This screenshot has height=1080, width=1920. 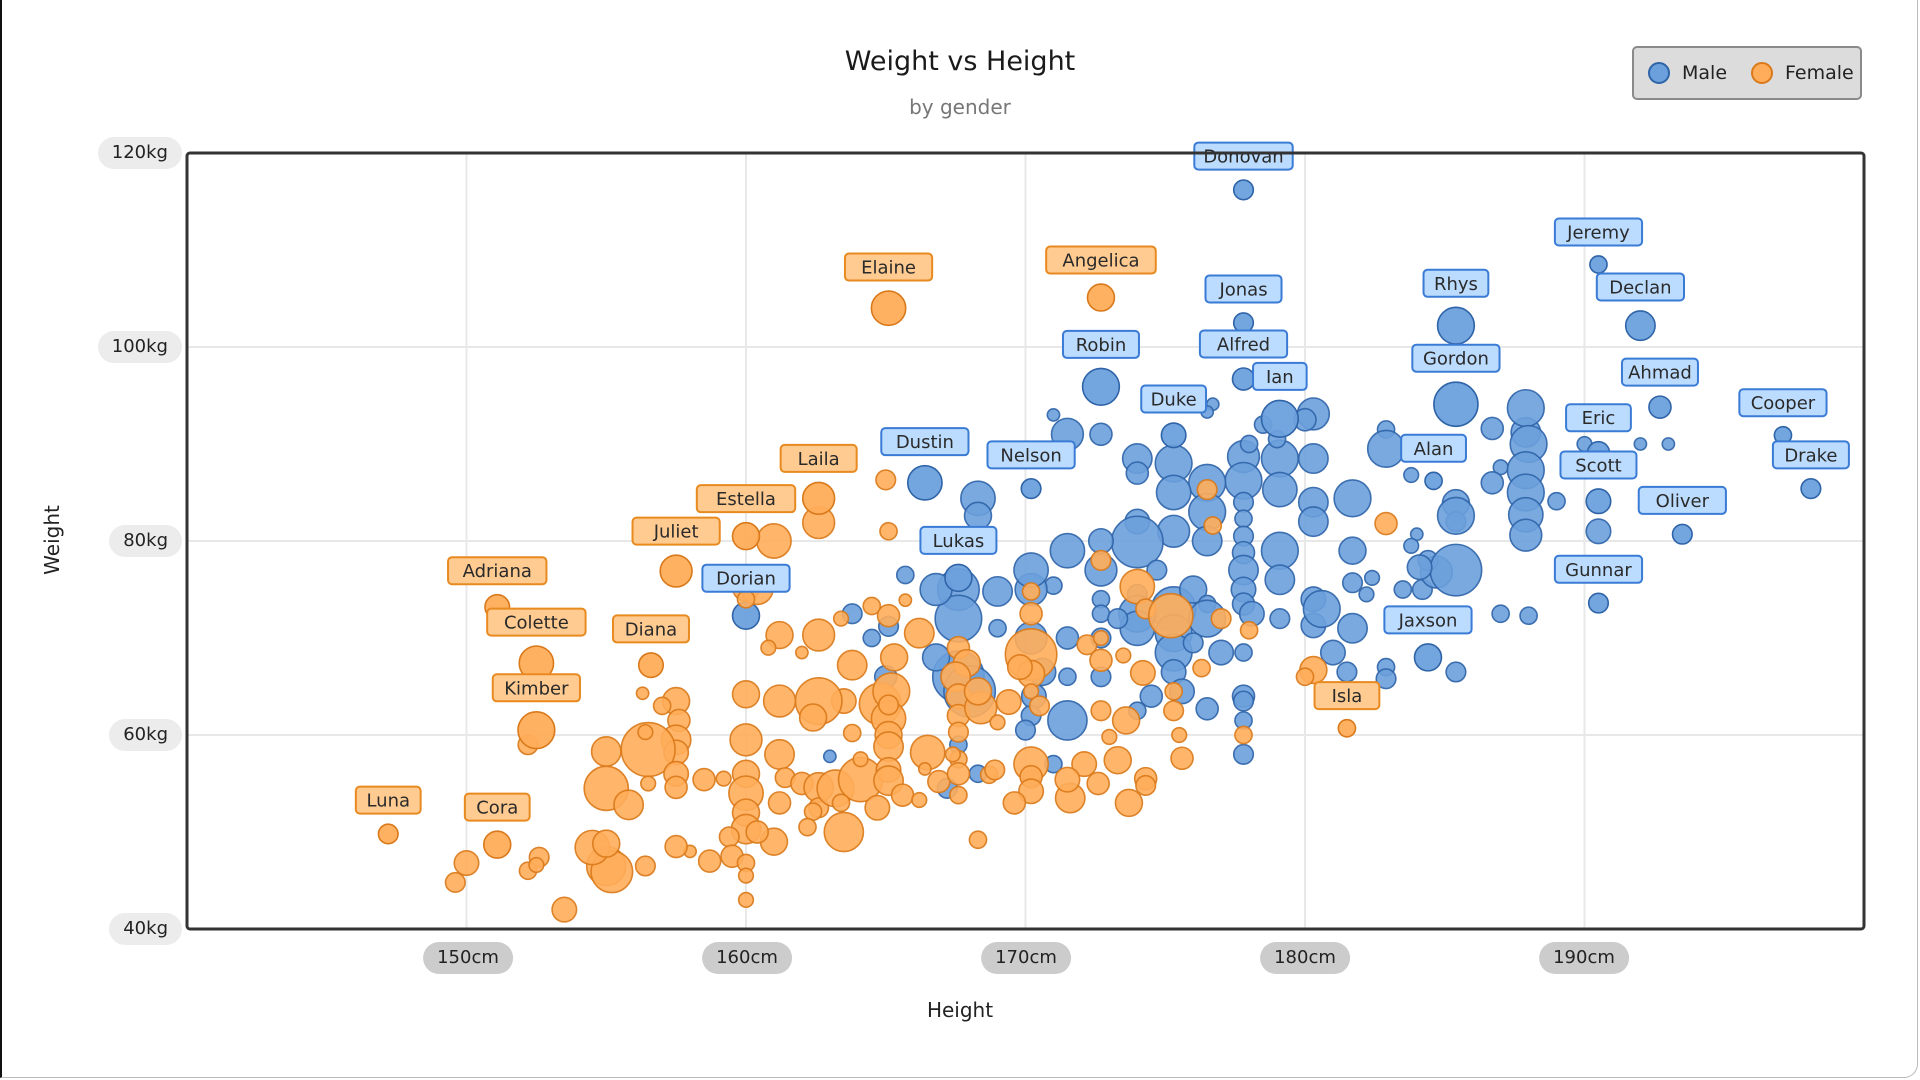 What do you see at coordinates (1347, 728) in the screenshot?
I see `data-point-isla` at bounding box center [1347, 728].